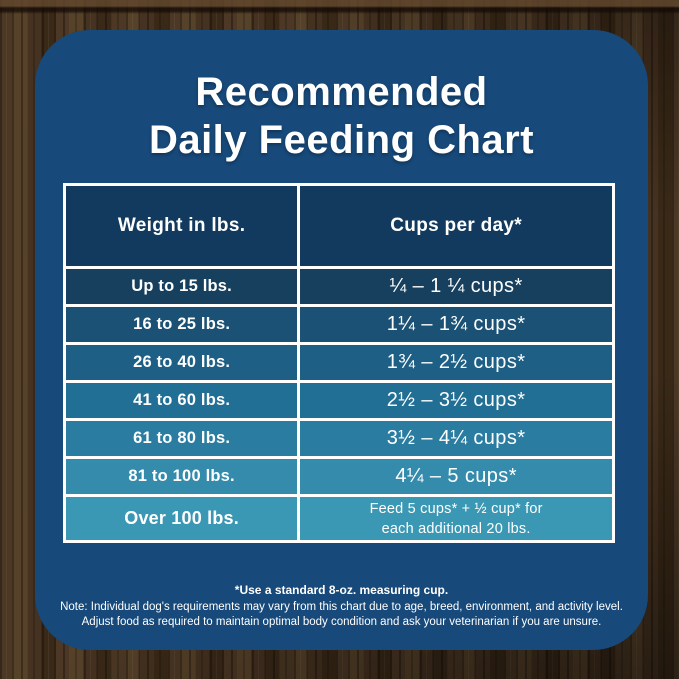 The height and width of the screenshot is (679, 679). I want to click on weight-cell: Up to 15 lbs., so click(183, 286).